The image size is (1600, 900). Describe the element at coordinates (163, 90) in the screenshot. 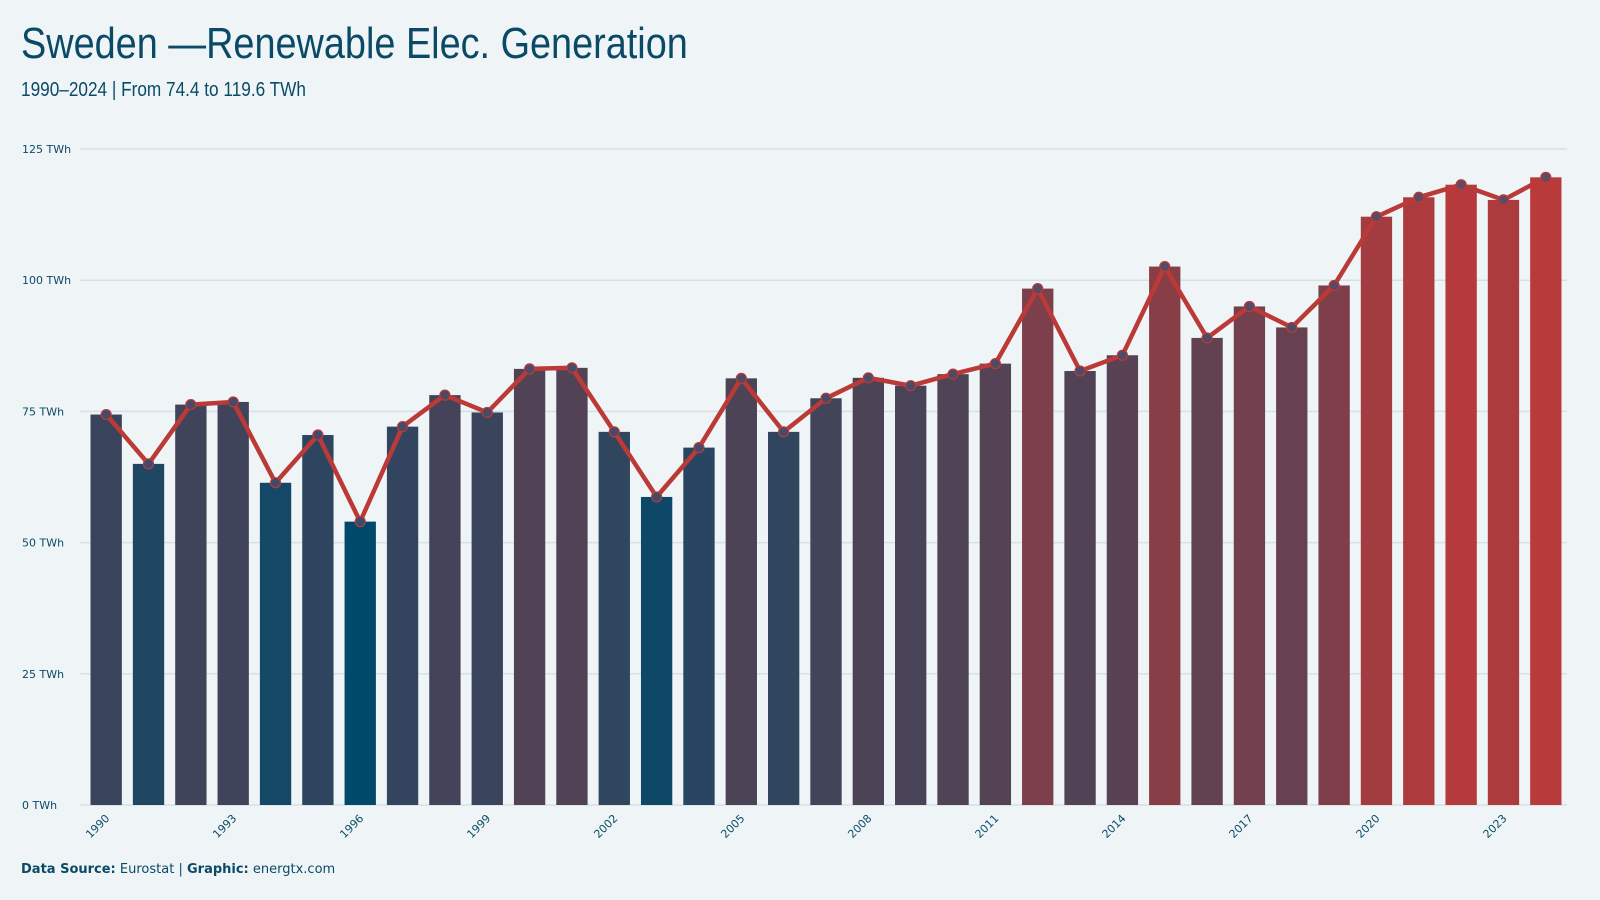

I see `chart-subtitle: 1990–2024 | From 74.4 to 119.6 TWh` at that location.